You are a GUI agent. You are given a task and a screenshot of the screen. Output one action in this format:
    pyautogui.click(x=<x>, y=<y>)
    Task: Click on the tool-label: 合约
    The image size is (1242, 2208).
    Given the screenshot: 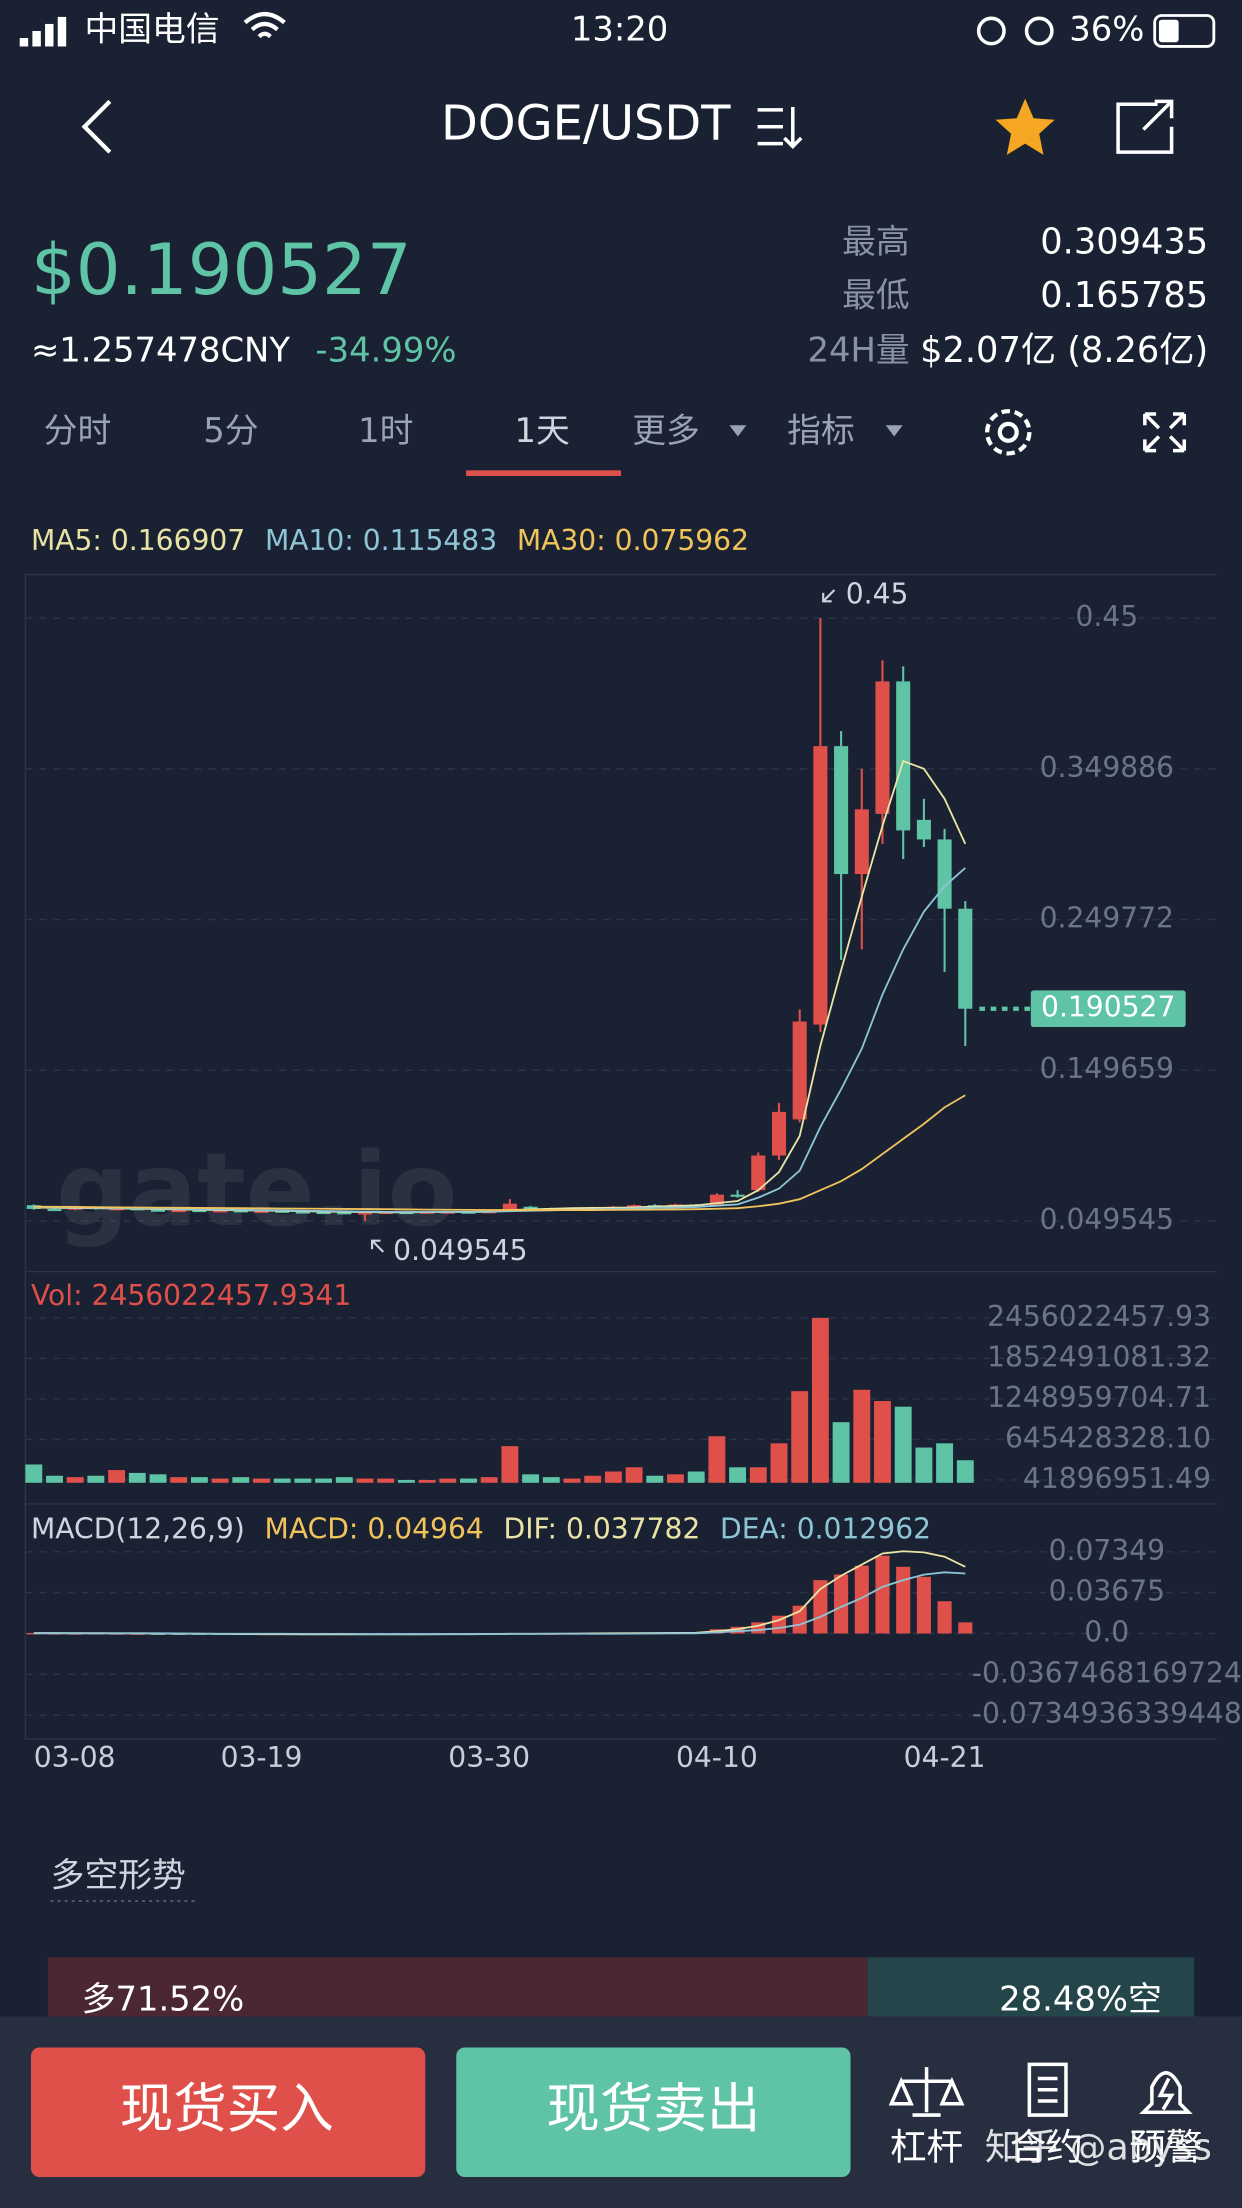 What is the action you would take?
    pyautogui.click(x=1046, y=2146)
    